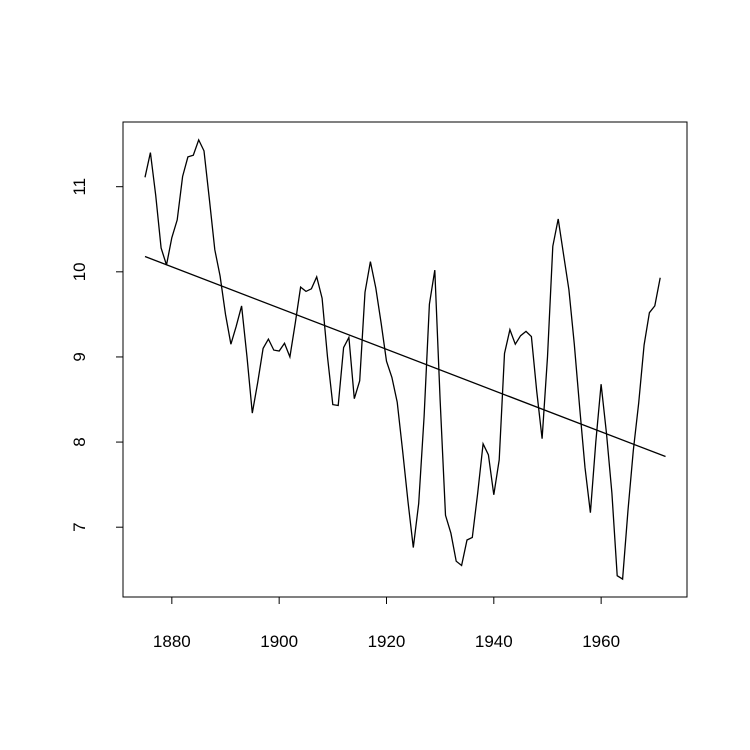 The height and width of the screenshot is (750, 750). Describe the element at coordinates (79, 441) in the screenshot. I see `y-tick-label: 8` at that location.